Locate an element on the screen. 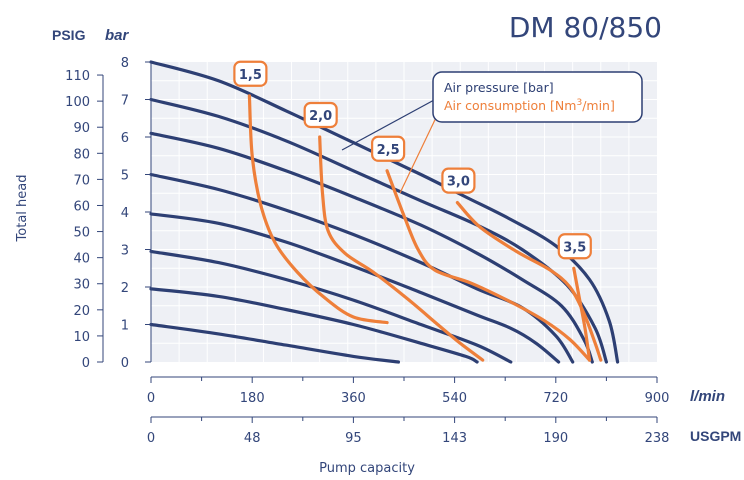 The image size is (744, 480). consumption-label: 3,0 is located at coordinates (458, 180).